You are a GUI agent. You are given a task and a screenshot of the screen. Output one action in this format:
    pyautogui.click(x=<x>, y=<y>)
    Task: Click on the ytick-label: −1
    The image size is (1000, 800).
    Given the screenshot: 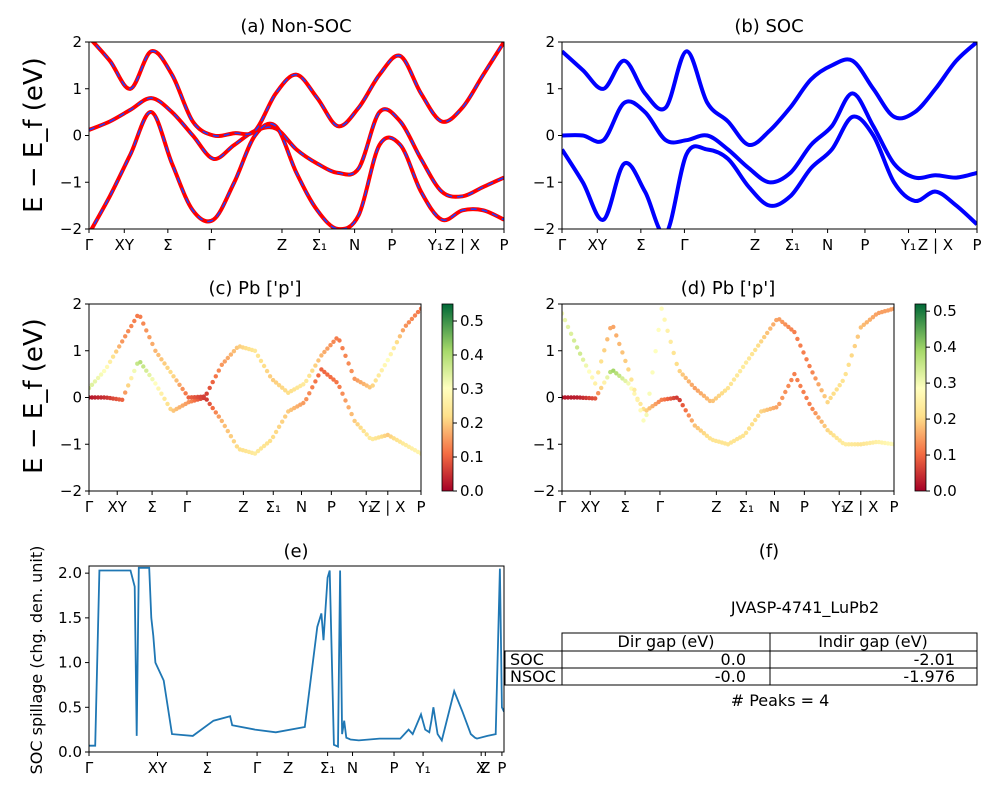 What is the action you would take?
    pyautogui.click(x=71, y=182)
    